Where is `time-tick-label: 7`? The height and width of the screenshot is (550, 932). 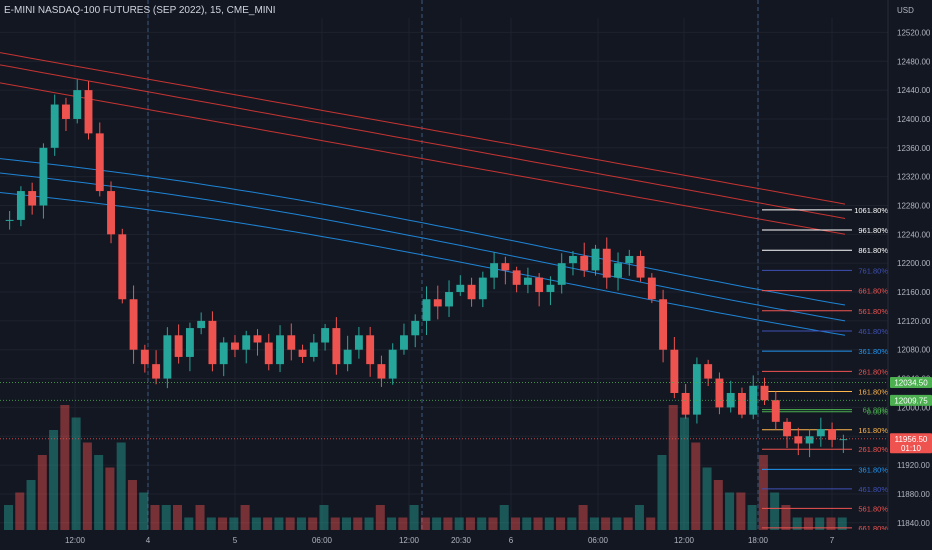 time-tick-label: 7 is located at coordinates (832, 540).